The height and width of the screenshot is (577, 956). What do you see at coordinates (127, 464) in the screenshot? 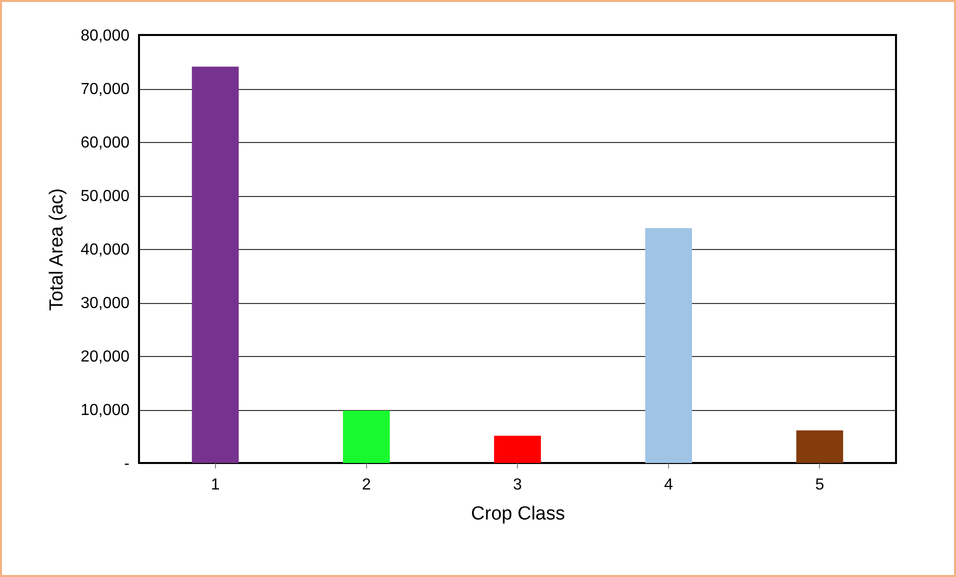
I see `y-tick-label: -` at bounding box center [127, 464].